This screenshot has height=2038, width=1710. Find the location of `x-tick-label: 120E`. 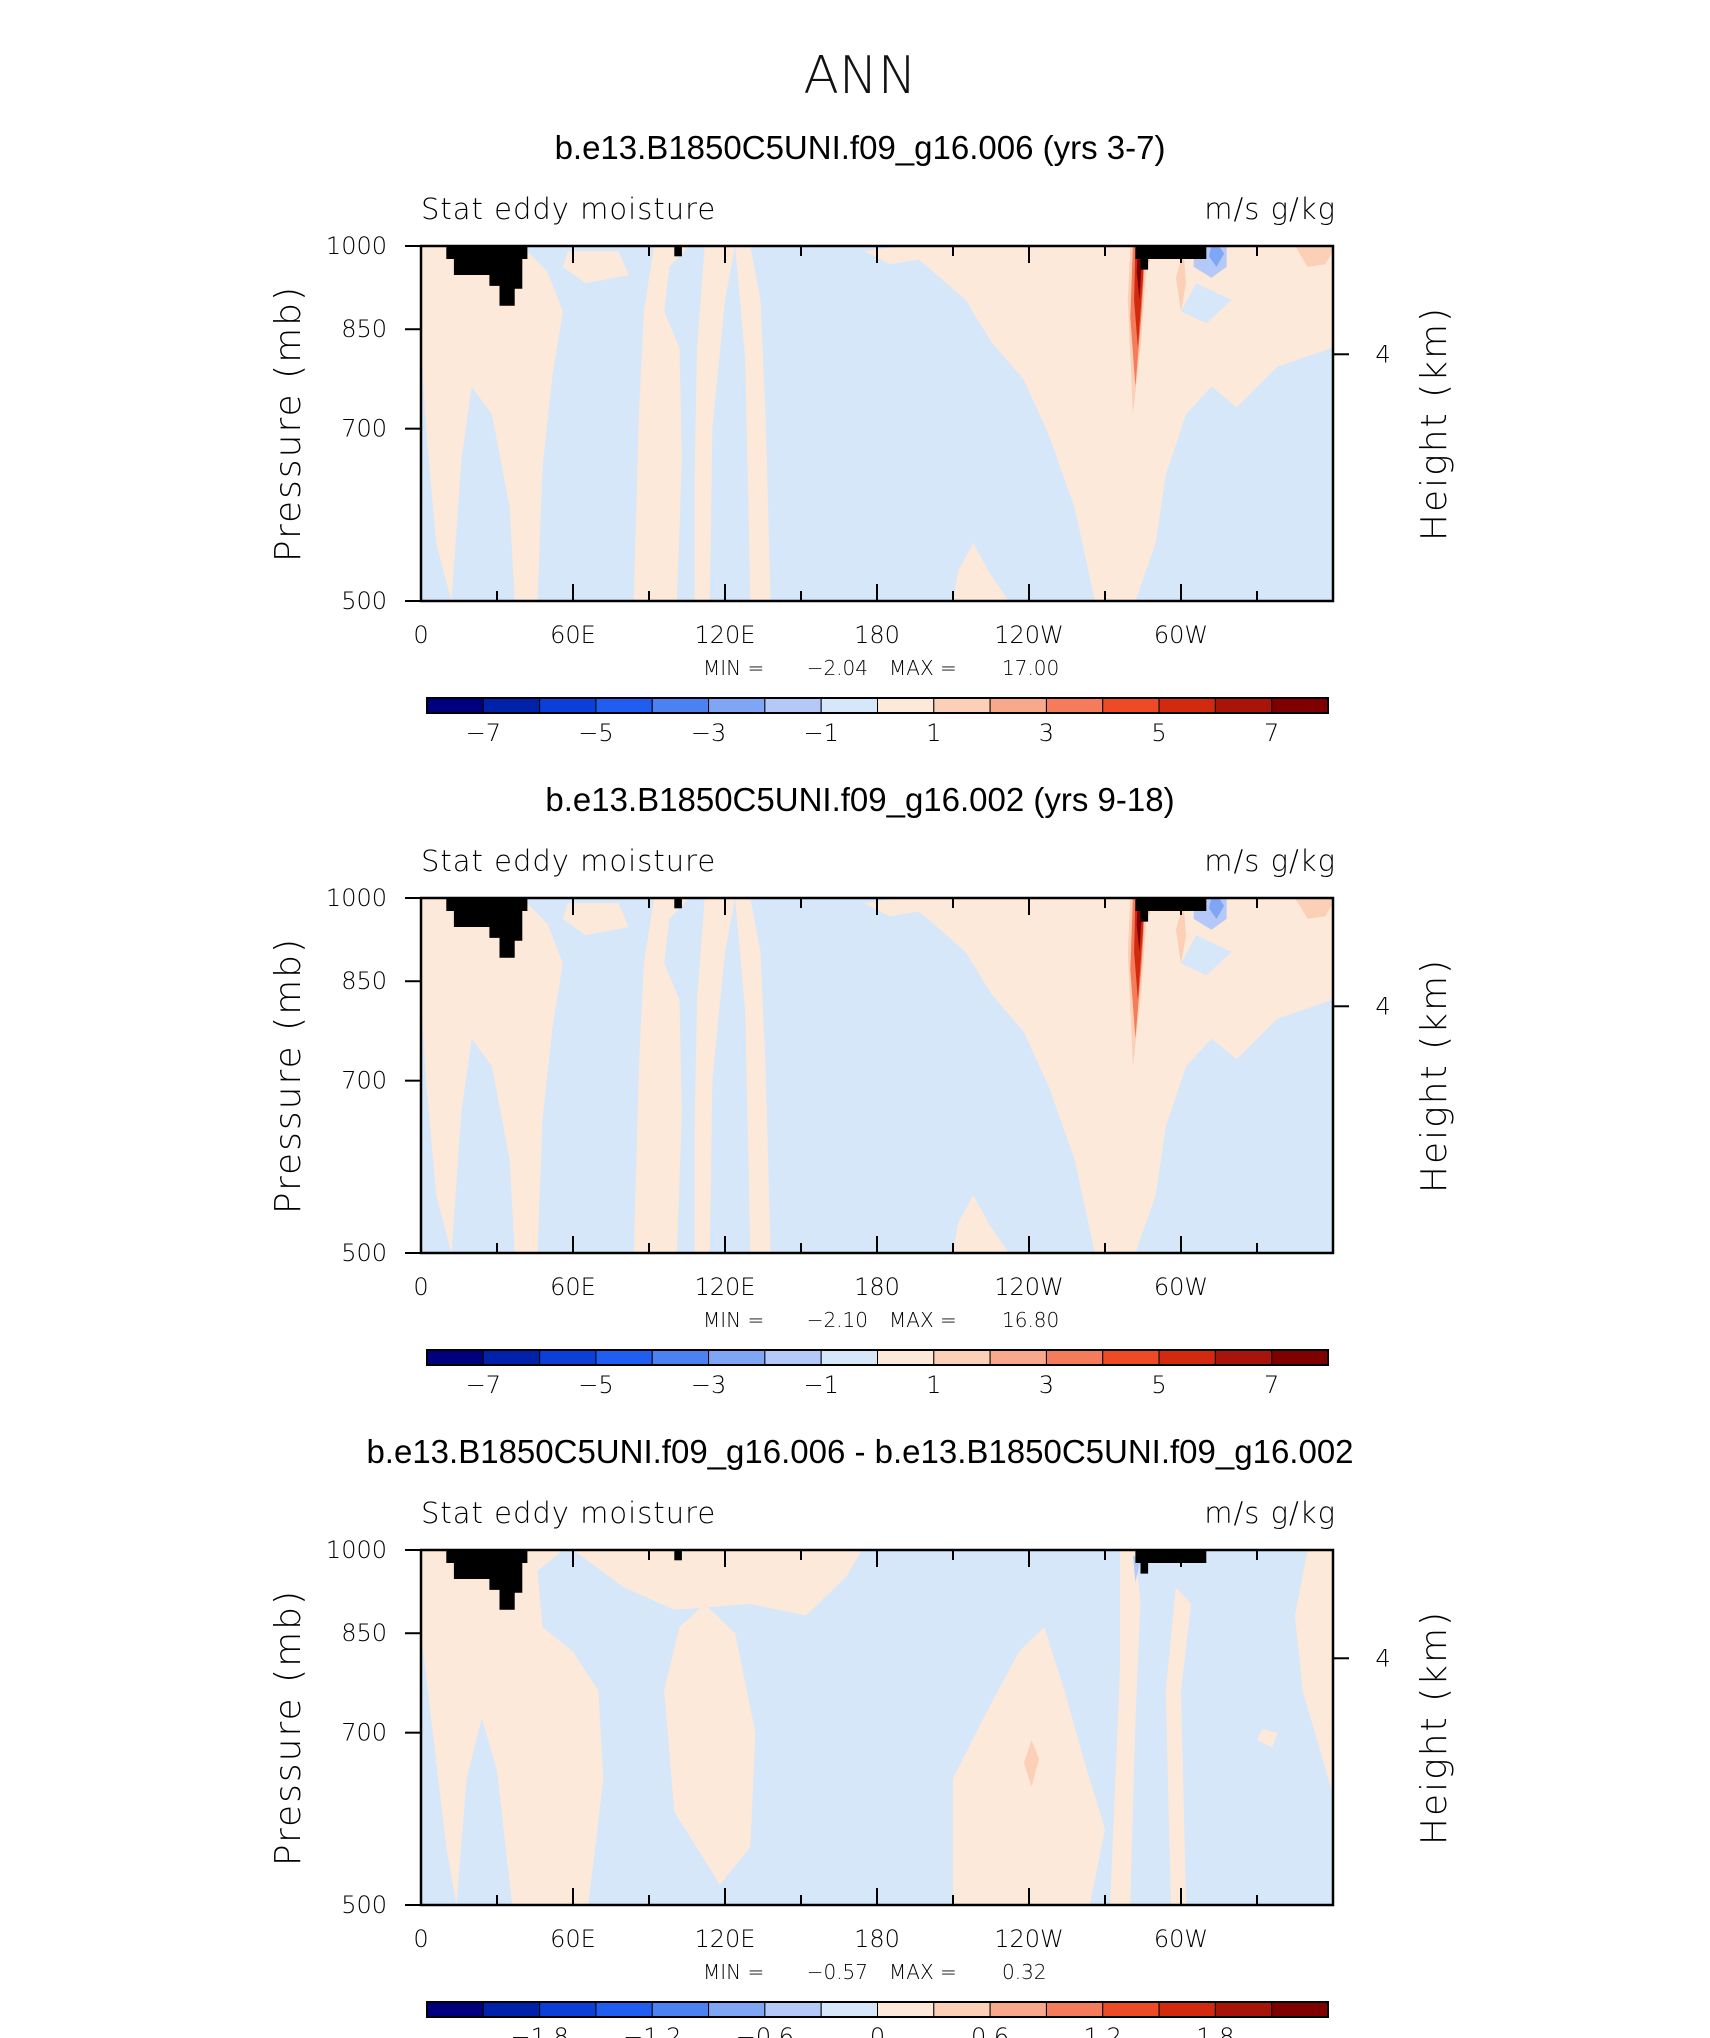

x-tick-label: 120E is located at coordinates (725, 635).